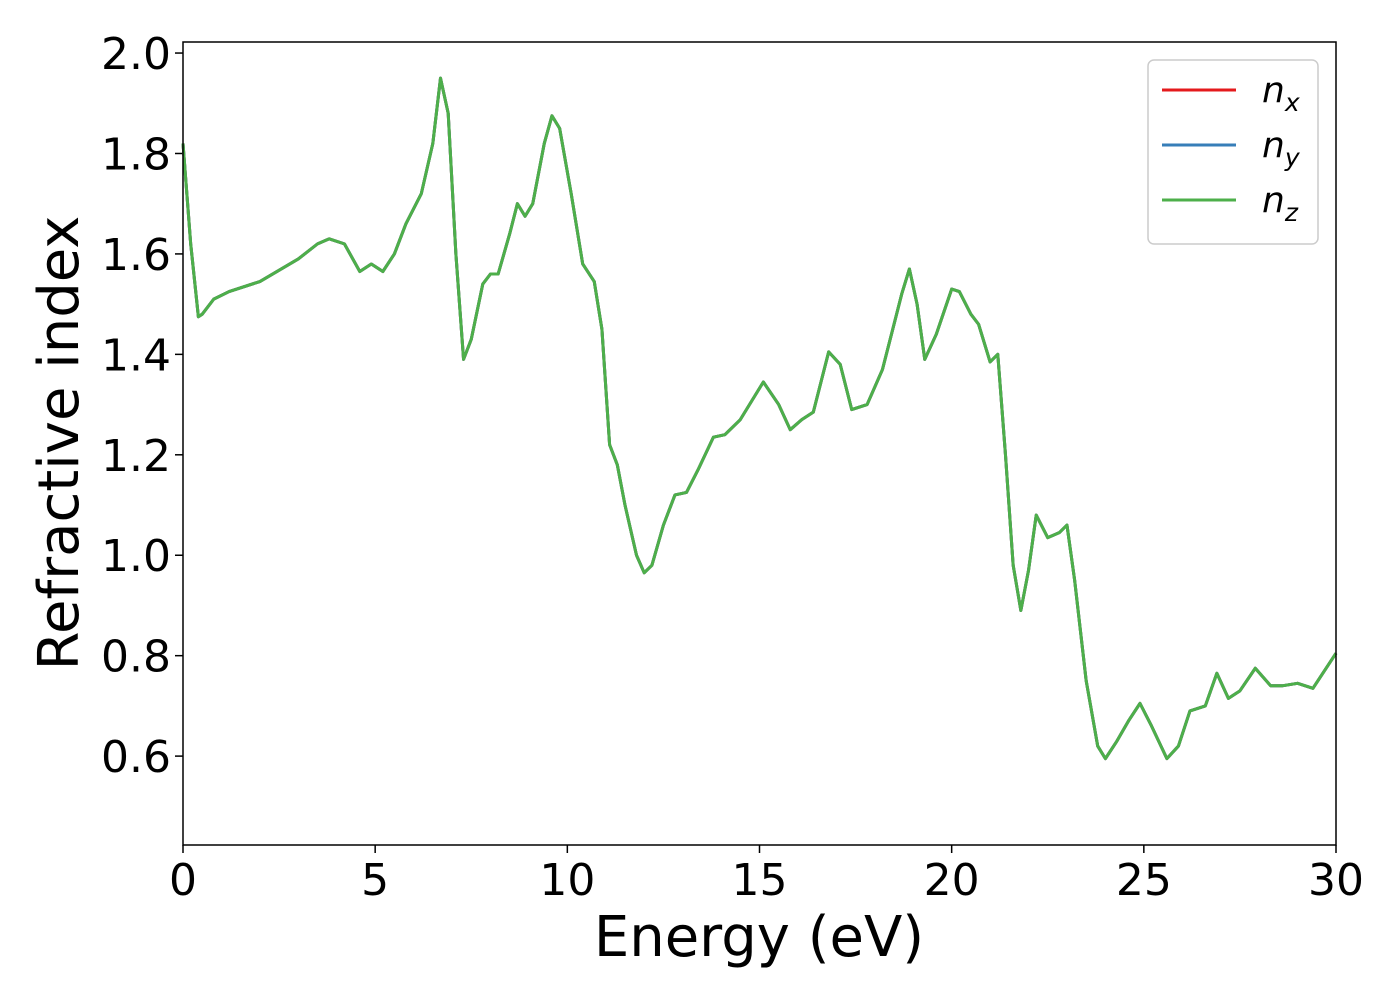  I want to click on x-tick-label: 10, so click(567, 880).